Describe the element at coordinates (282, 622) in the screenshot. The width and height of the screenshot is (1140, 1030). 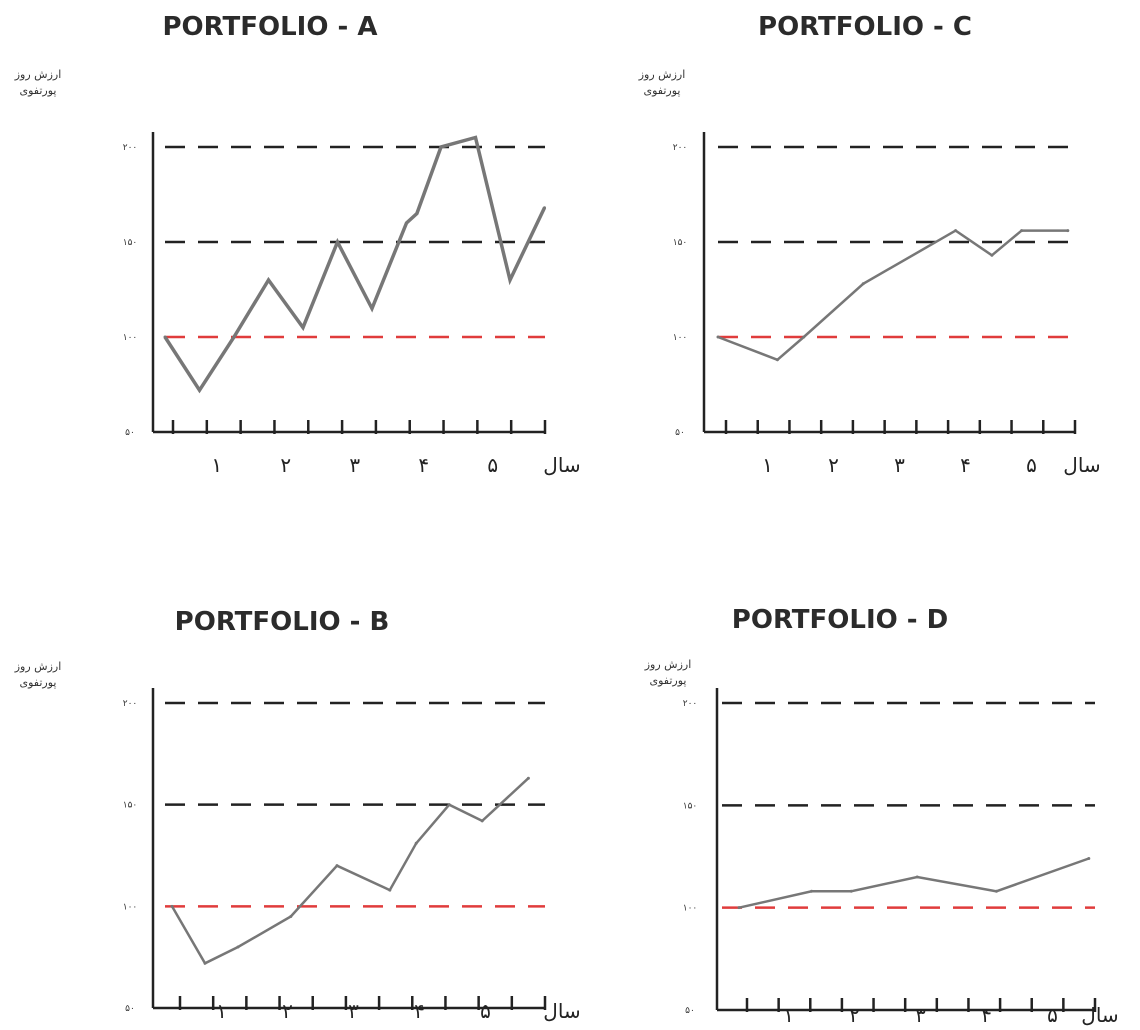
I see `chart-title-b: PORTFOLIO - B` at that location.